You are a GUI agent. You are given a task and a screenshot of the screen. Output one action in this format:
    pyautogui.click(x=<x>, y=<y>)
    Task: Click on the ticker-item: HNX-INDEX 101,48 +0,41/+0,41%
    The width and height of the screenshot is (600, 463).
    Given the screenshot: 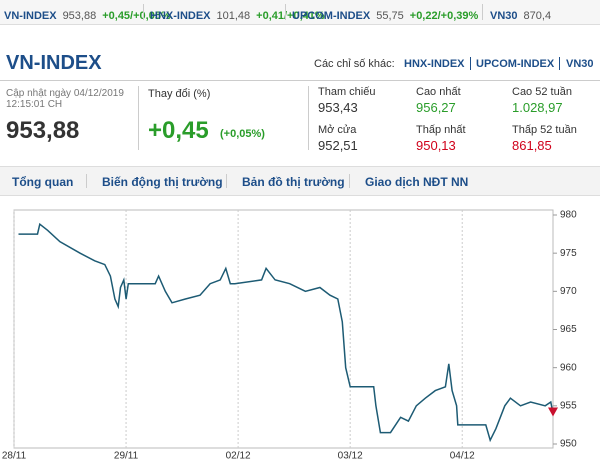 What is the action you would take?
    pyautogui.click(x=237, y=15)
    